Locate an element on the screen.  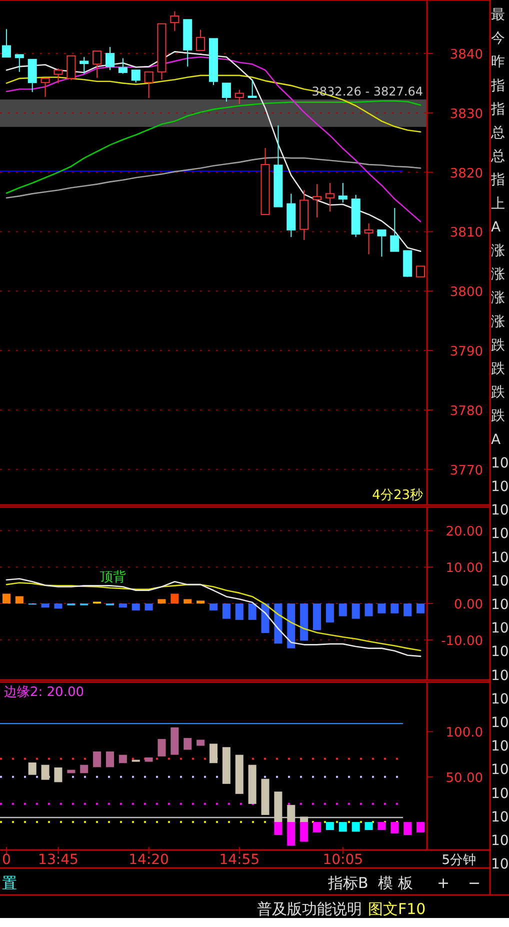
text: 指标B is located at coordinates (347, 883).